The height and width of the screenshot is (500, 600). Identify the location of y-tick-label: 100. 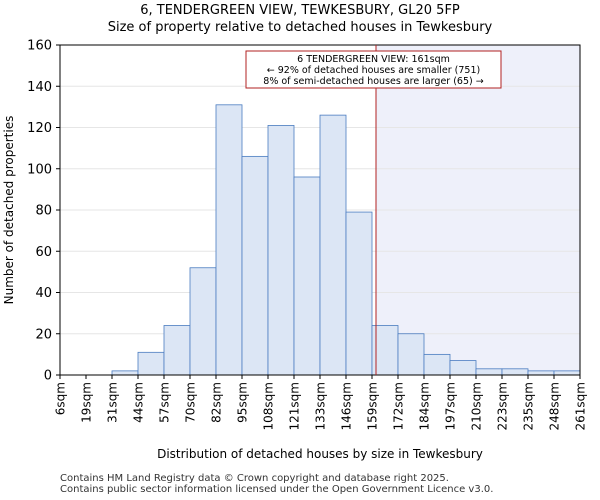
(39, 169).